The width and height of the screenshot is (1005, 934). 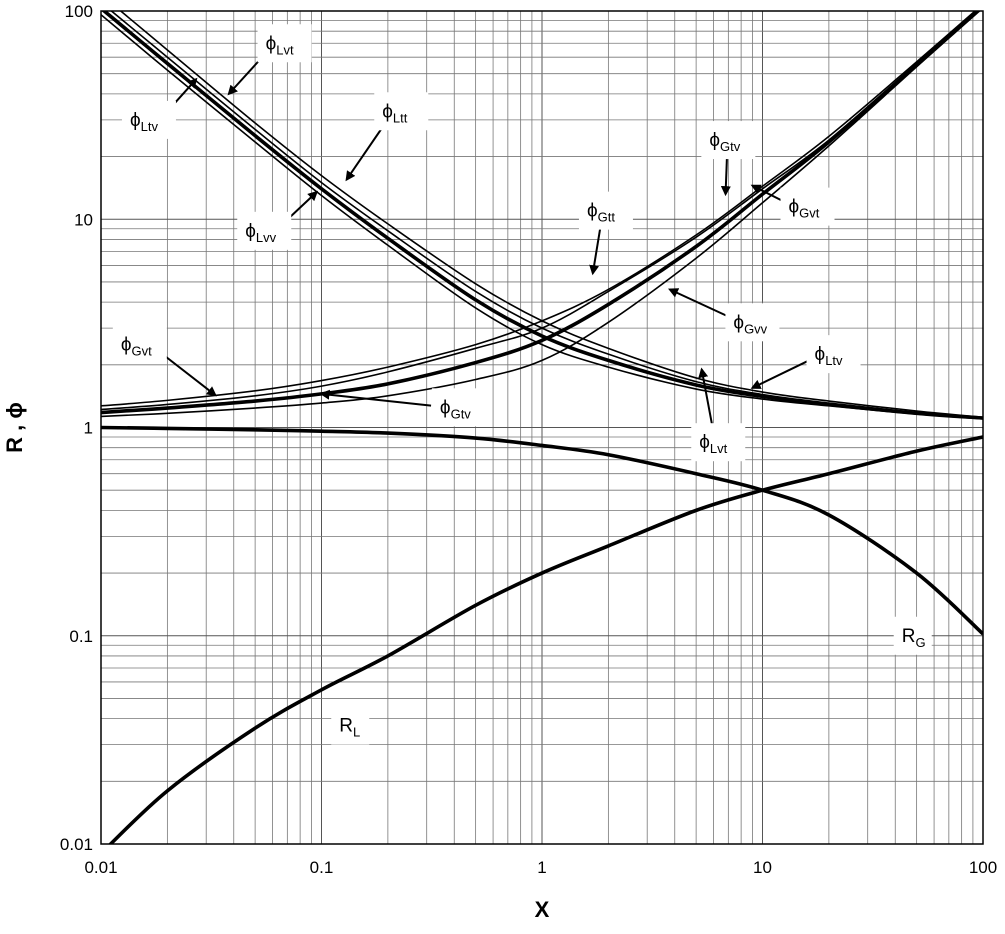 I want to click on curve-label-phi-lvv: ϕLvv, so click(x=278, y=220).